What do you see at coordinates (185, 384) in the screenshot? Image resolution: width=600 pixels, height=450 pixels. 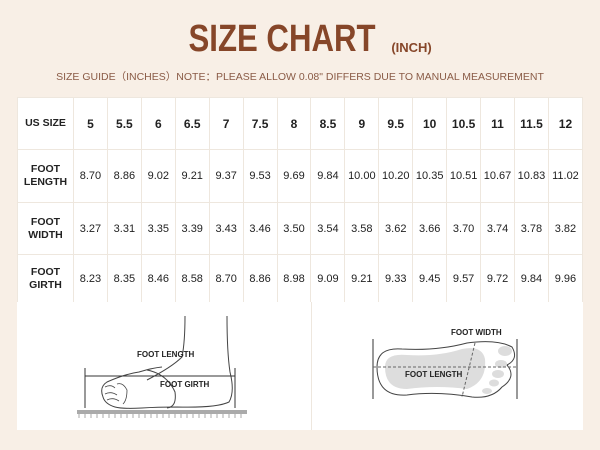 I see `foot-girth-label: FOOT GIRTH` at bounding box center [185, 384].